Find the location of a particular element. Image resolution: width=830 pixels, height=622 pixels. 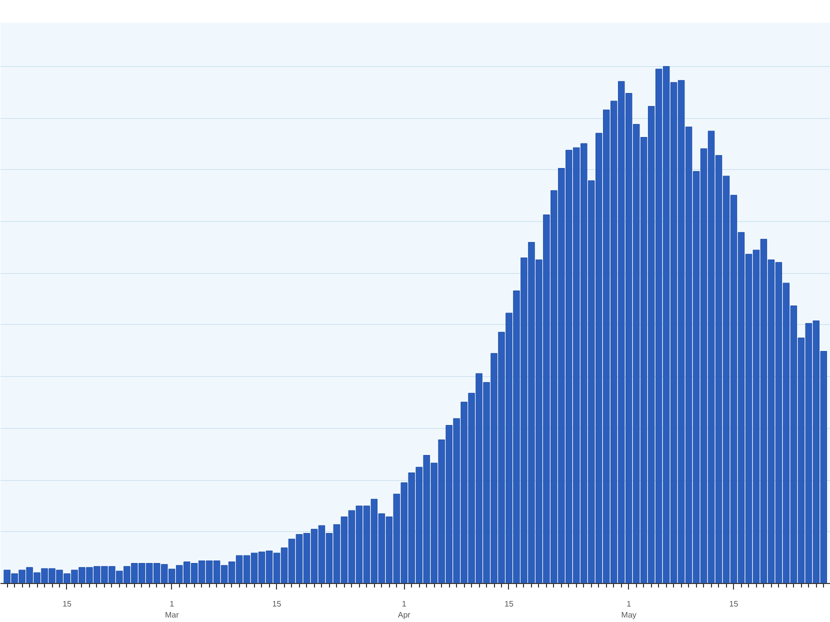

x-tick-label: 1 May is located at coordinates (628, 610).